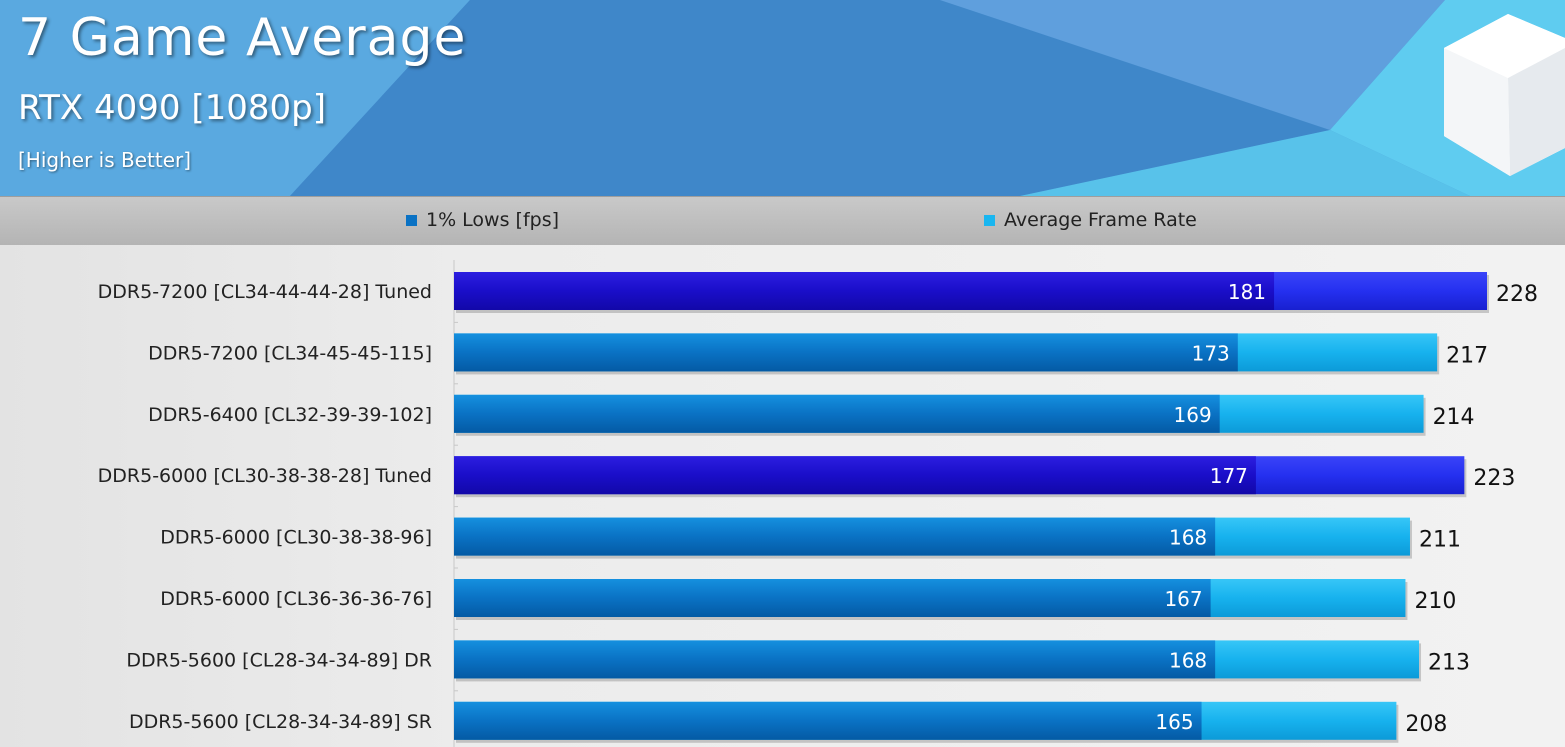 This screenshot has height=747, width=1565. Describe the element at coordinates (105, 160) in the screenshot. I see `chart-note: [Higher is Better]` at that location.